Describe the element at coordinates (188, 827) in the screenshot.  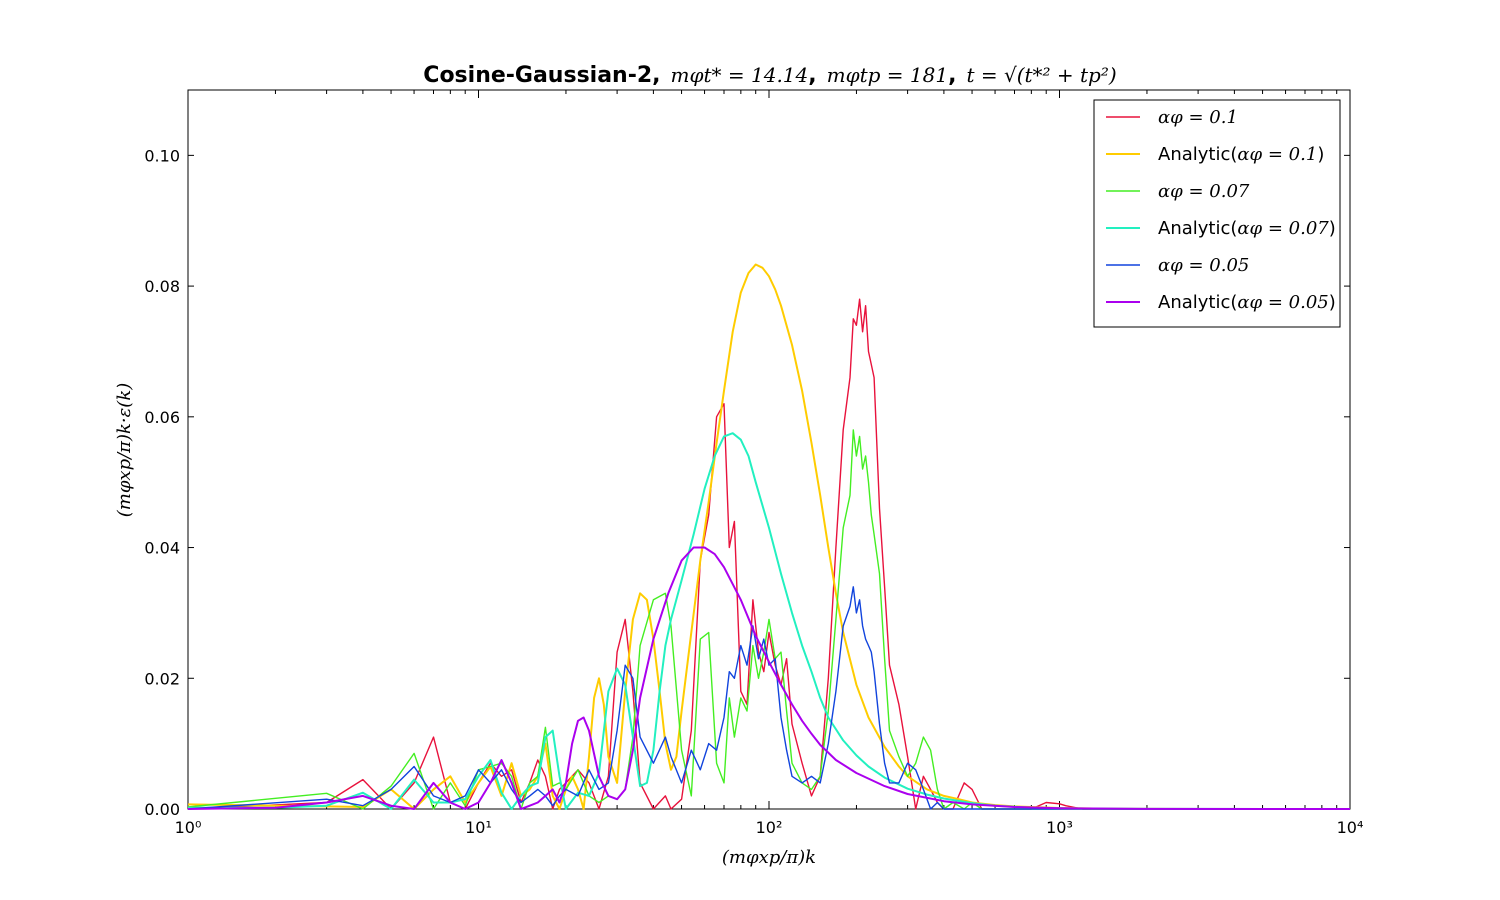
I see `x-tick-label: 10⁰` at that location.